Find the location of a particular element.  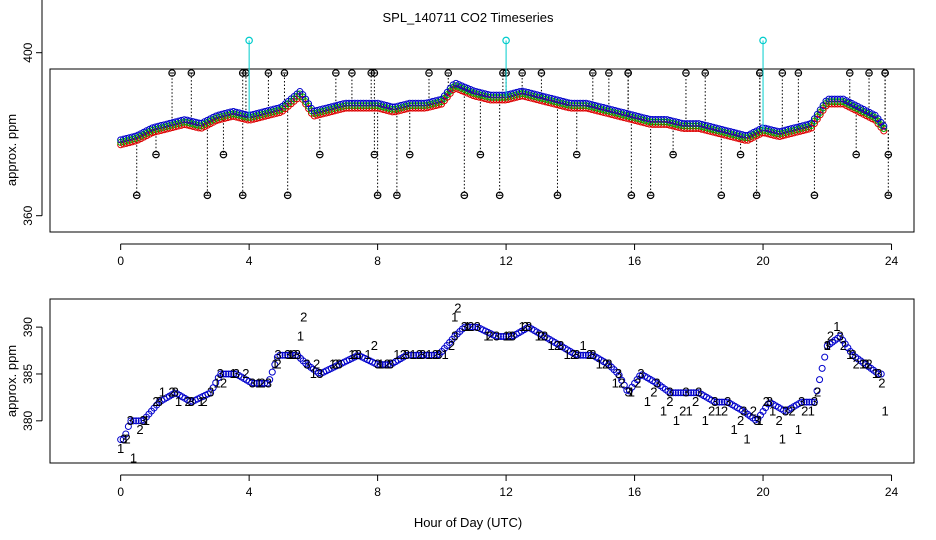

top-x-tick-label: 4 is located at coordinates (249, 261).